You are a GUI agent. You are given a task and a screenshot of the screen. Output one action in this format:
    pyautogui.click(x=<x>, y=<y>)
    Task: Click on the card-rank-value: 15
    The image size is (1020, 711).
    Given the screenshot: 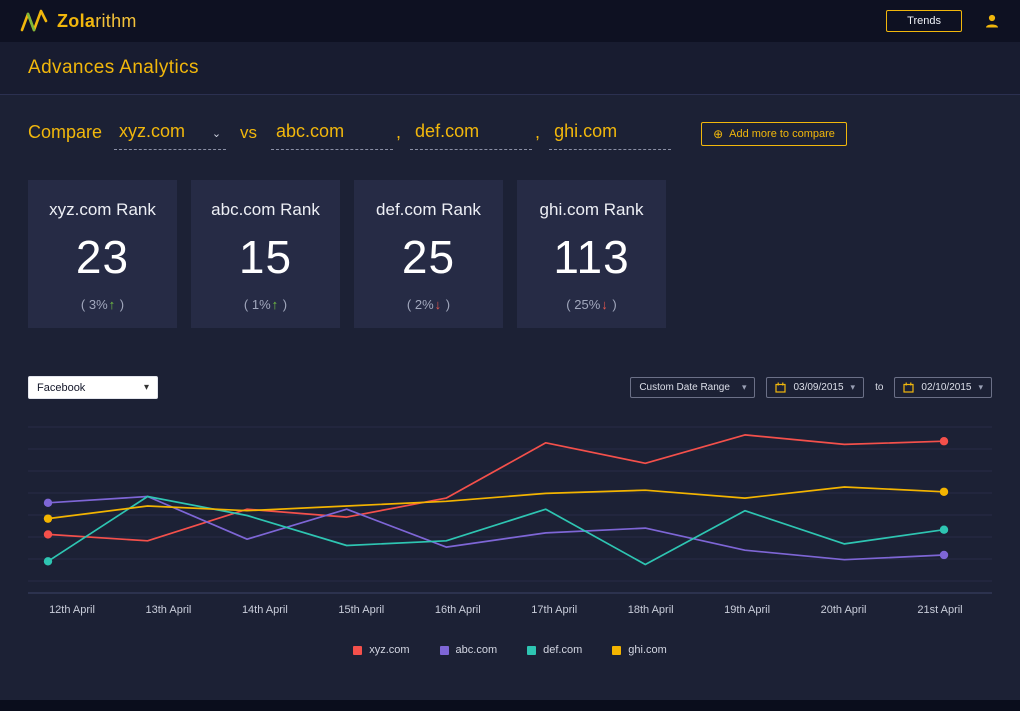 What is the action you would take?
    pyautogui.click(x=265, y=257)
    